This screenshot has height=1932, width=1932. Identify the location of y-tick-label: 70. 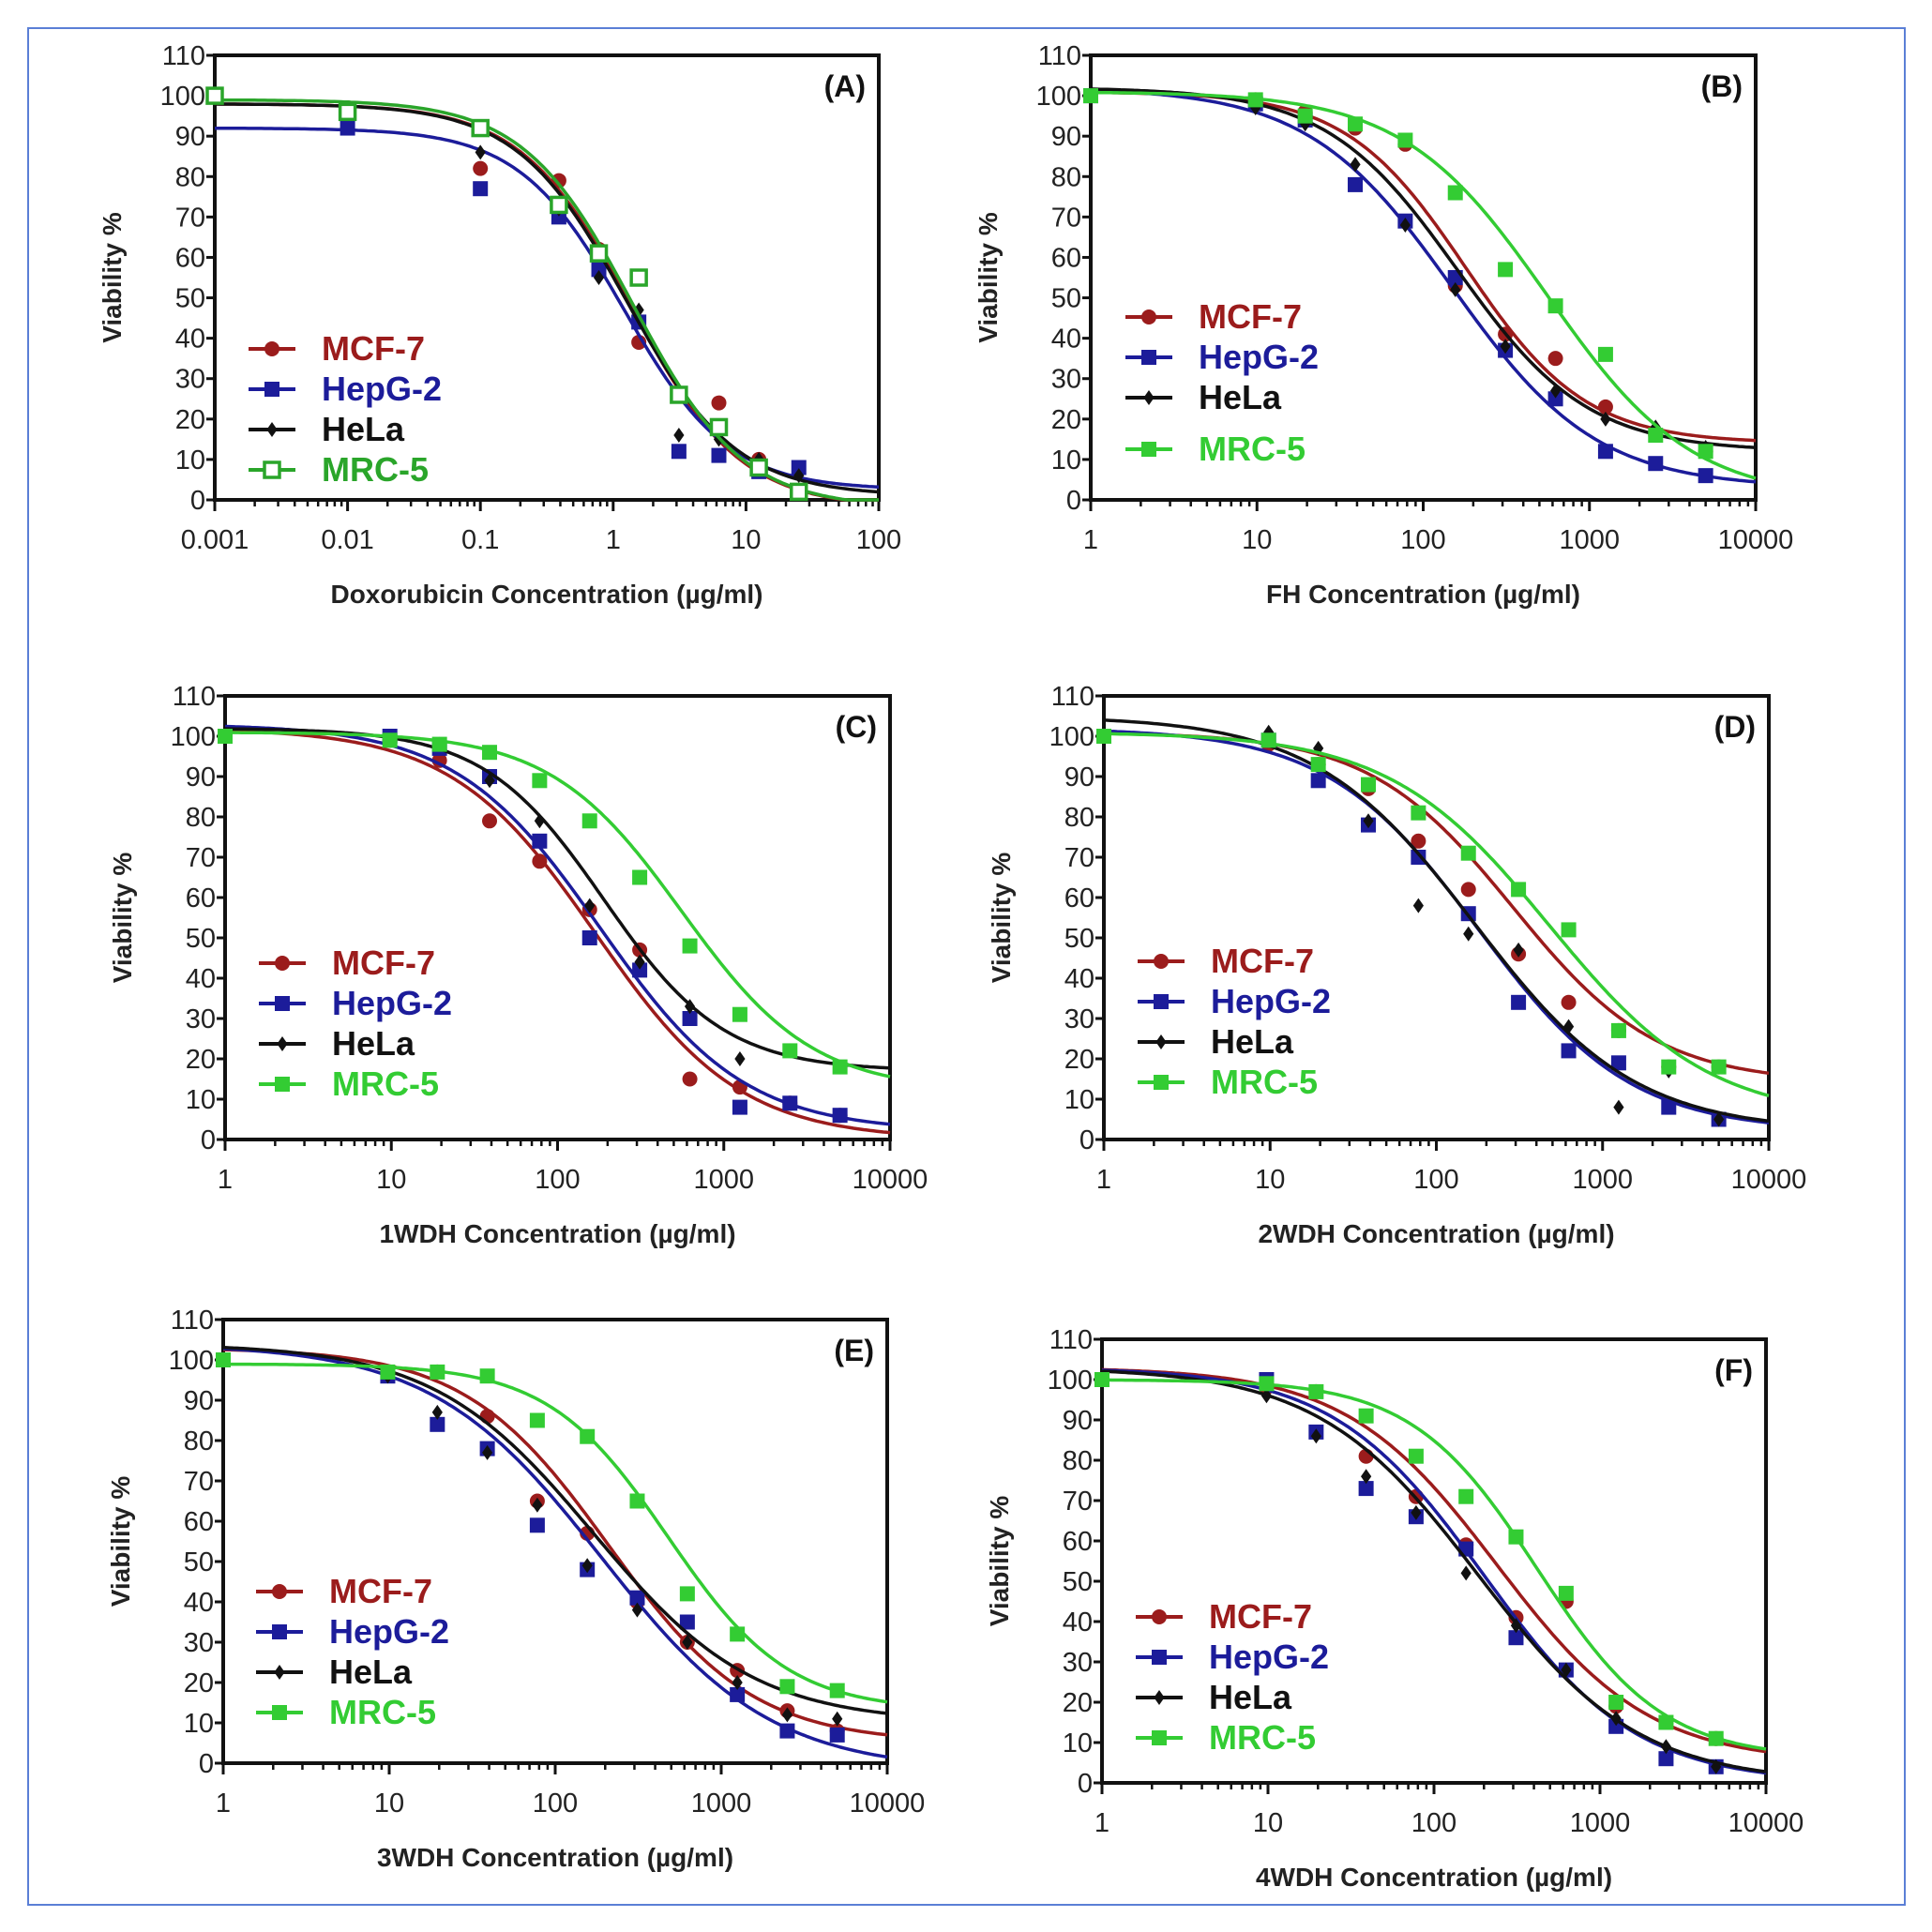
(1078, 1502).